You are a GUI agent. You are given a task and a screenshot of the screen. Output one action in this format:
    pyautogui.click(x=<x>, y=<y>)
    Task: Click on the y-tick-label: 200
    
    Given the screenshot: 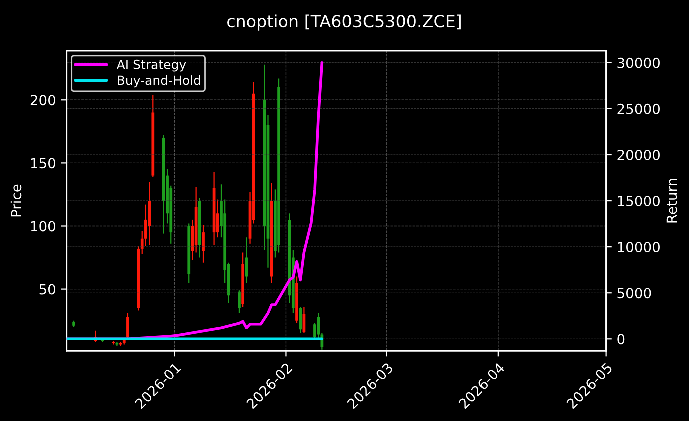 What is the action you would take?
    pyautogui.click(x=43, y=100)
    